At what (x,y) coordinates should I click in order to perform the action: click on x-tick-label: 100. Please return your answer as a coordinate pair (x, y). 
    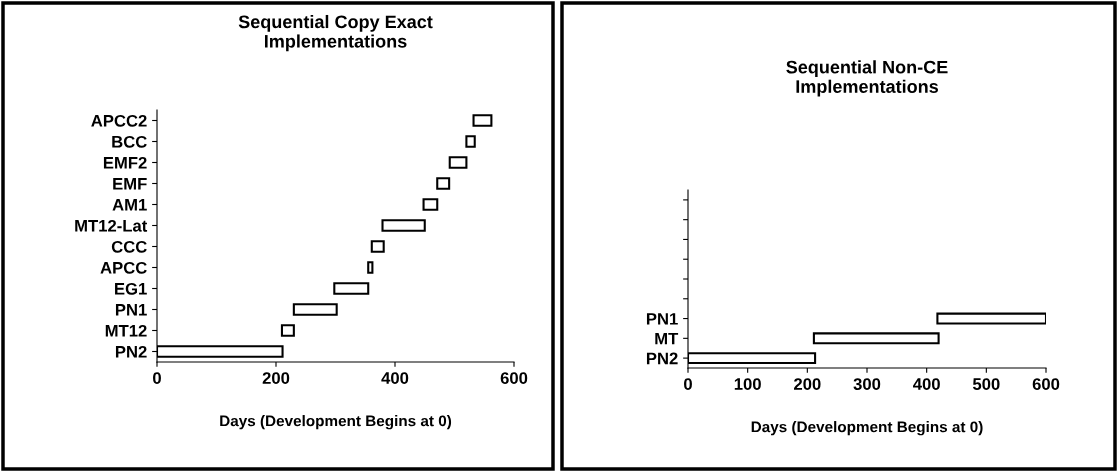
    Looking at the image, I should click on (747, 384).